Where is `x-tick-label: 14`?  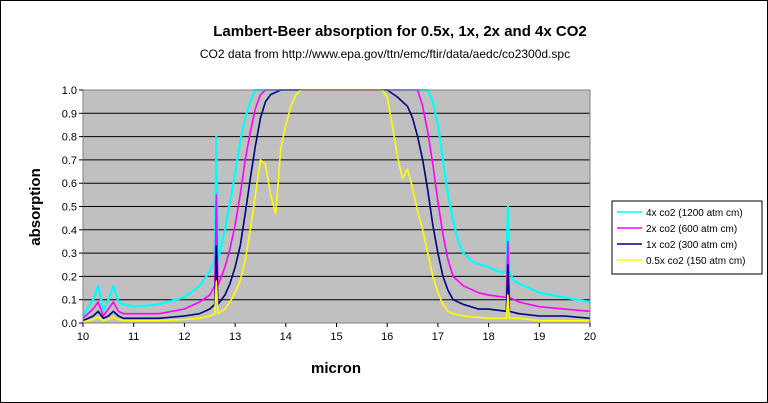
x-tick-label: 14 is located at coordinates (286, 337).